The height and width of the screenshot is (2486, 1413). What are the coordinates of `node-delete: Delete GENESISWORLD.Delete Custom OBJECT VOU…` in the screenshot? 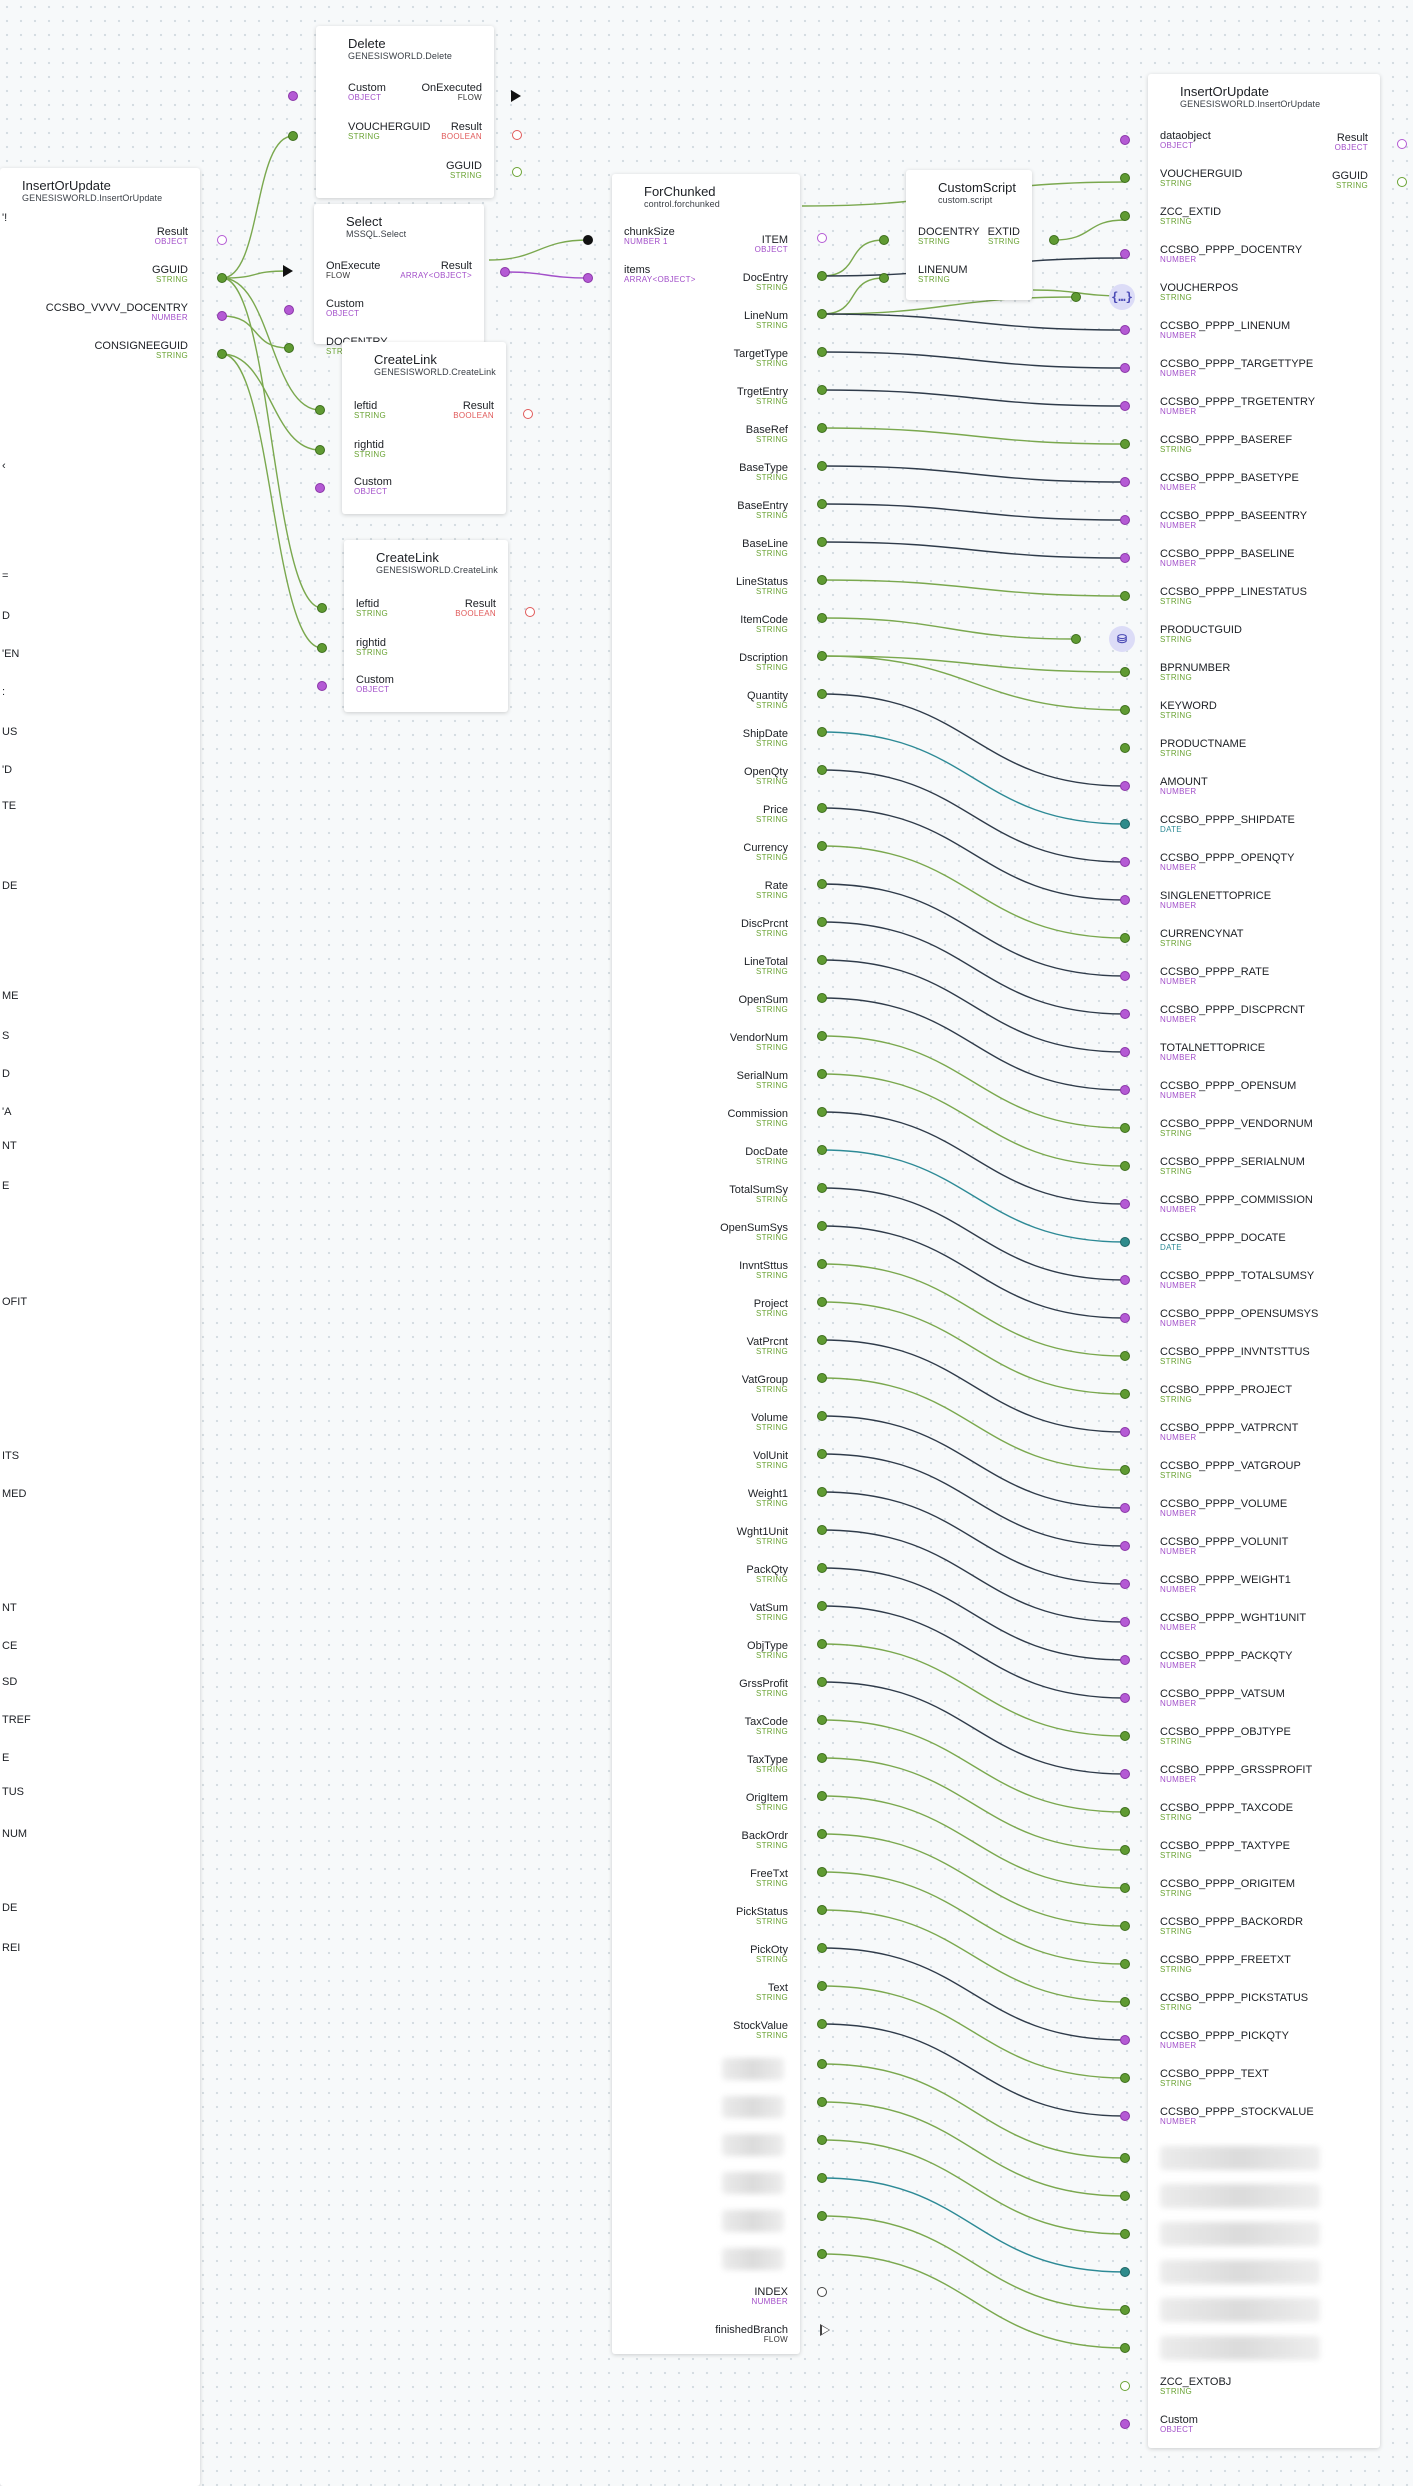 It's located at (405, 112).